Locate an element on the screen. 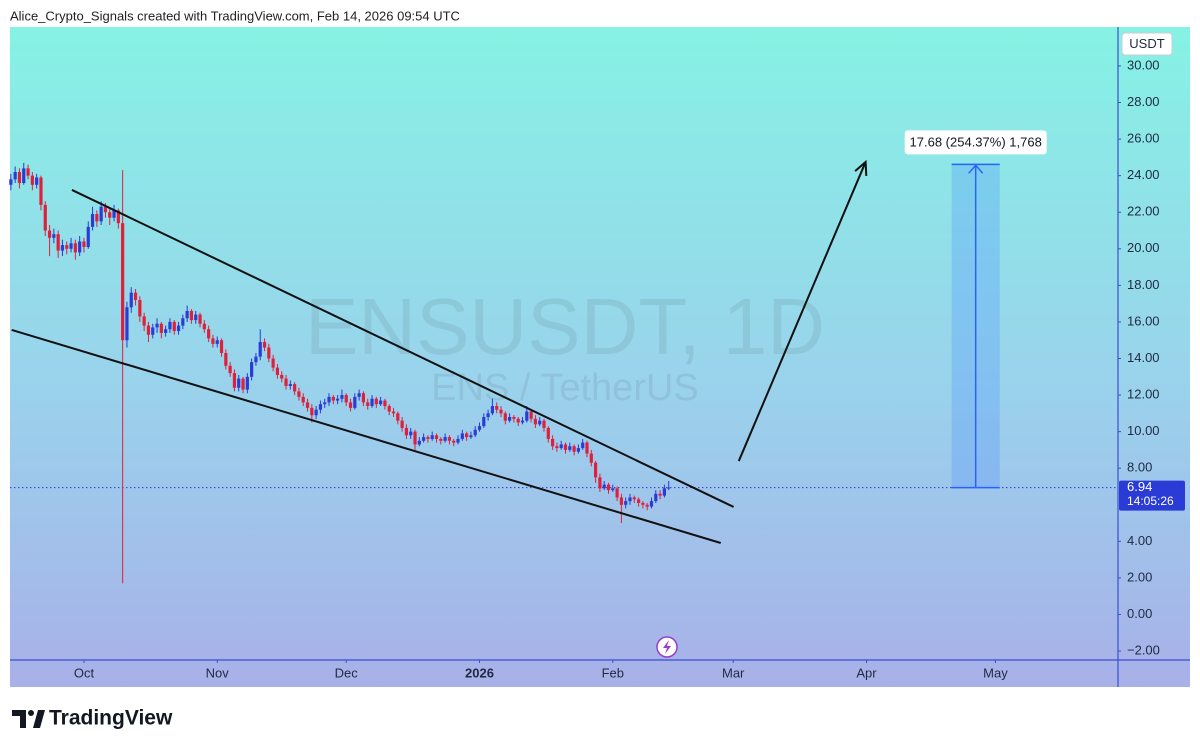  x-tick-label: Nov is located at coordinates (218, 672).